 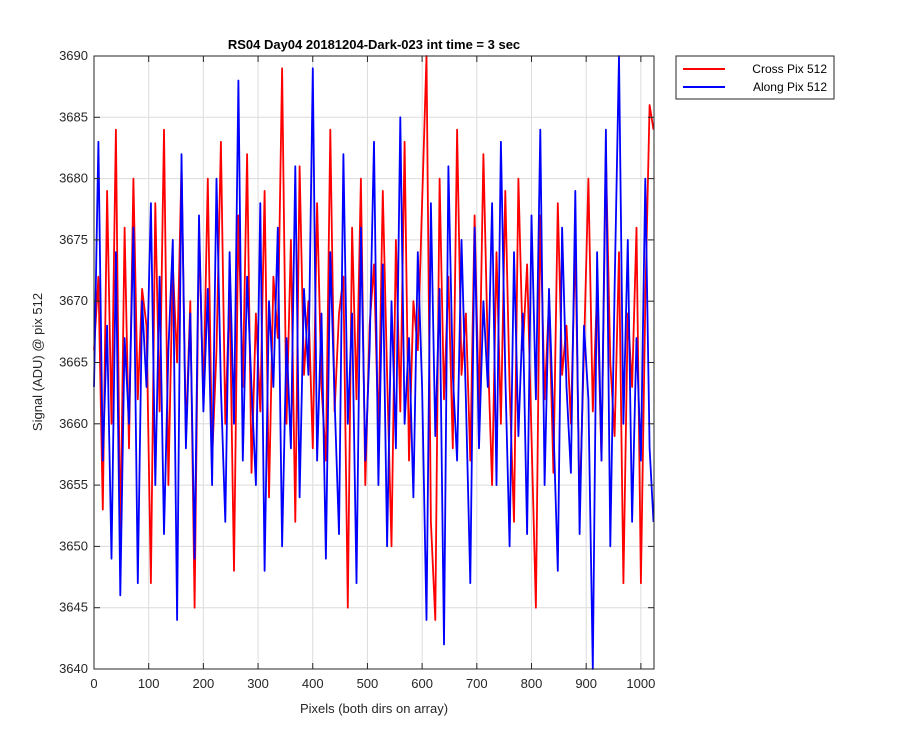 What do you see at coordinates (73, 300) in the screenshot?
I see `y-tick-label-6: 3670` at bounding box center [73, 300].